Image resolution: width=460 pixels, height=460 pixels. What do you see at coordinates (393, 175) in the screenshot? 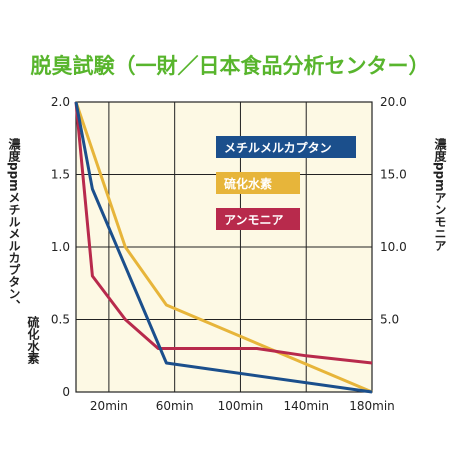
I see `y-right-tick-label: 15.0` at bounding box center [393, 175].